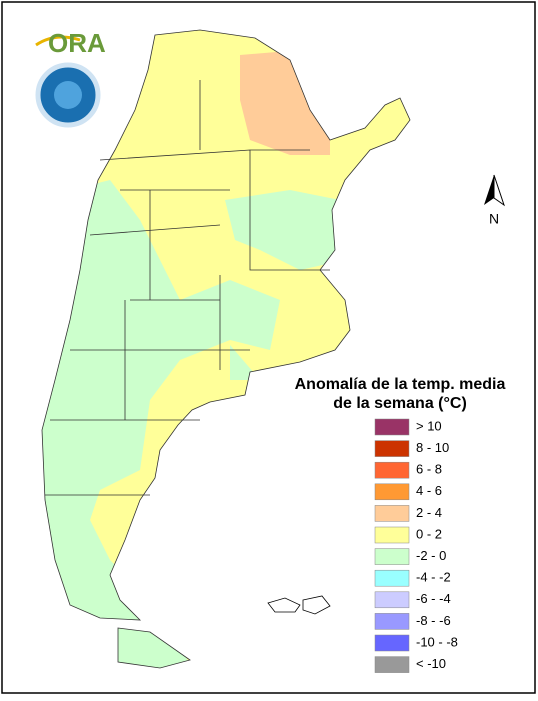 The width and height of the screenshot is (538, 701). What do you see at coordinates (433, 577) in the screenshot?
I see `legend-label: -4 - -2` at bounding box center [433, 577].